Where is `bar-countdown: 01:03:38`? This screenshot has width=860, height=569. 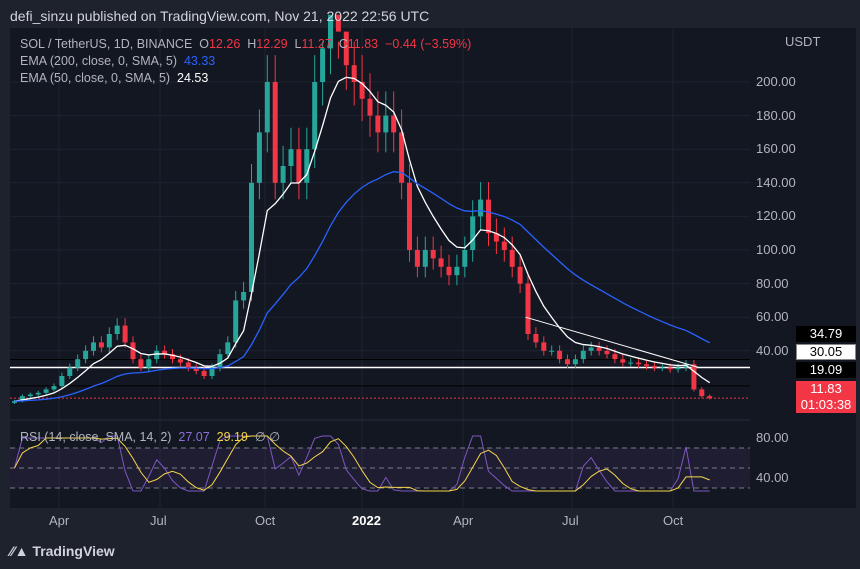
bar-countdown: 01:03:38 is located at coordinates (826, 404).